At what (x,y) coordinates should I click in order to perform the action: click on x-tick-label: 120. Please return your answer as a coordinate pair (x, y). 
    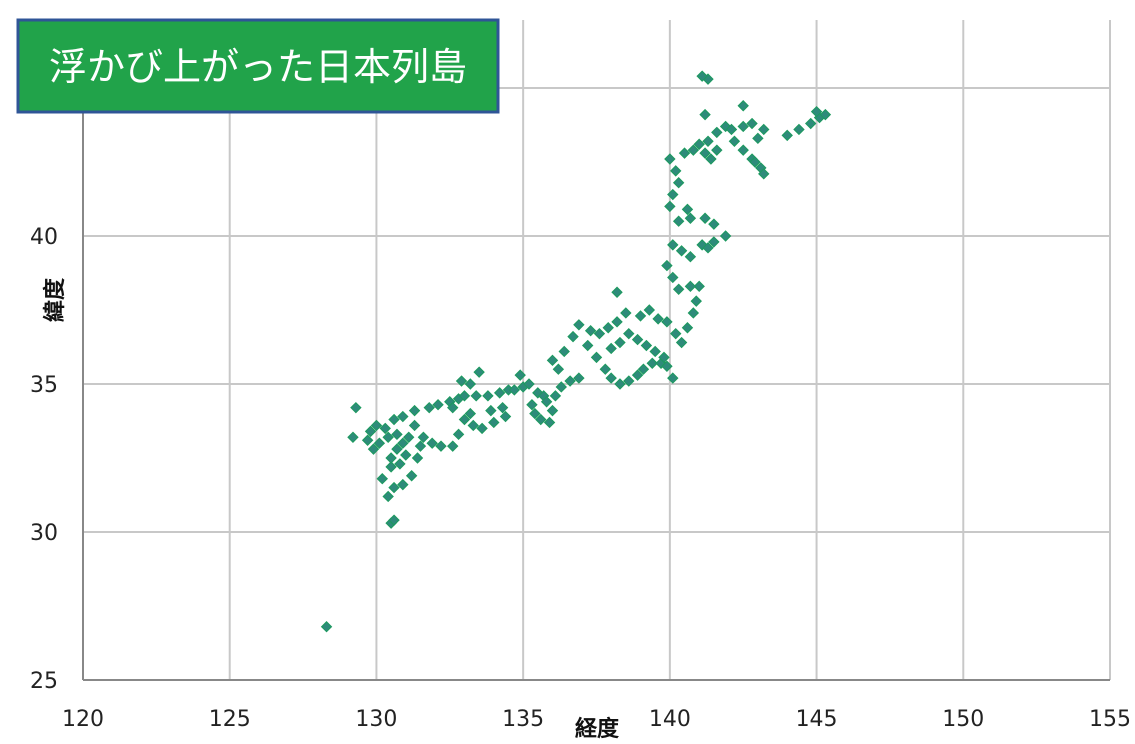
    Looking at the image, I should click on (83, 719).